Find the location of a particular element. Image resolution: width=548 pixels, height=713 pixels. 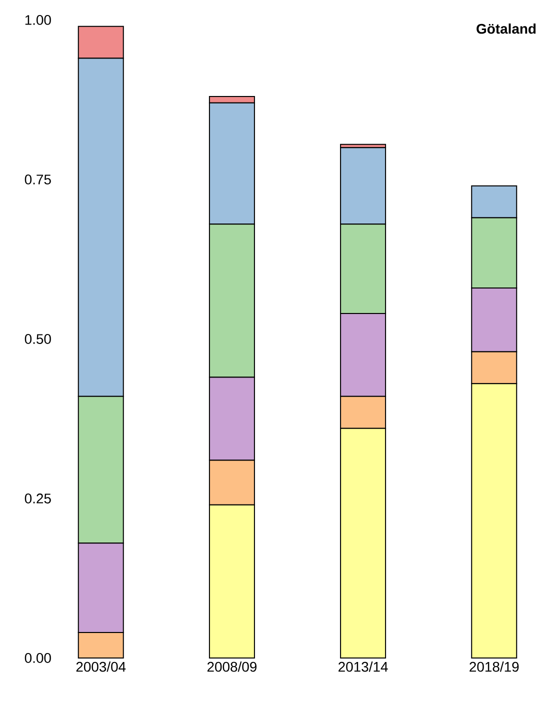

y-tick-label: 1.00 is located at coordinates (38, 20).